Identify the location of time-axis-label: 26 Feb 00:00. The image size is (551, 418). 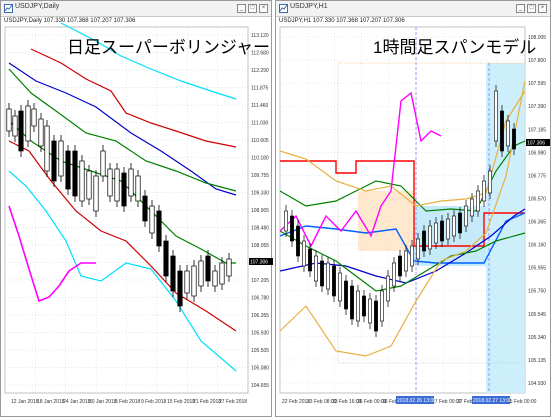
(372, 402).